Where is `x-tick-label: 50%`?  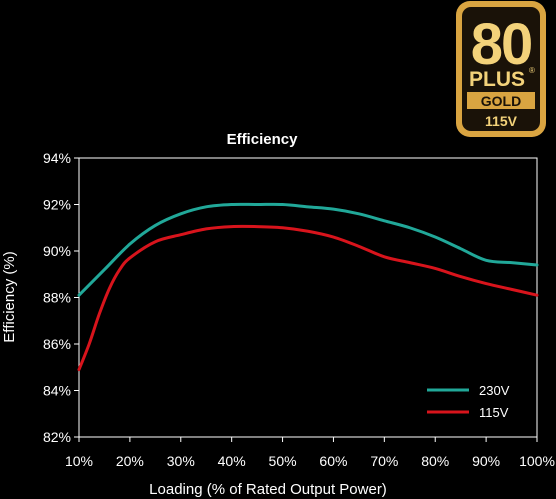
x-tick-label: 50% is located at coordinates (283, 461).